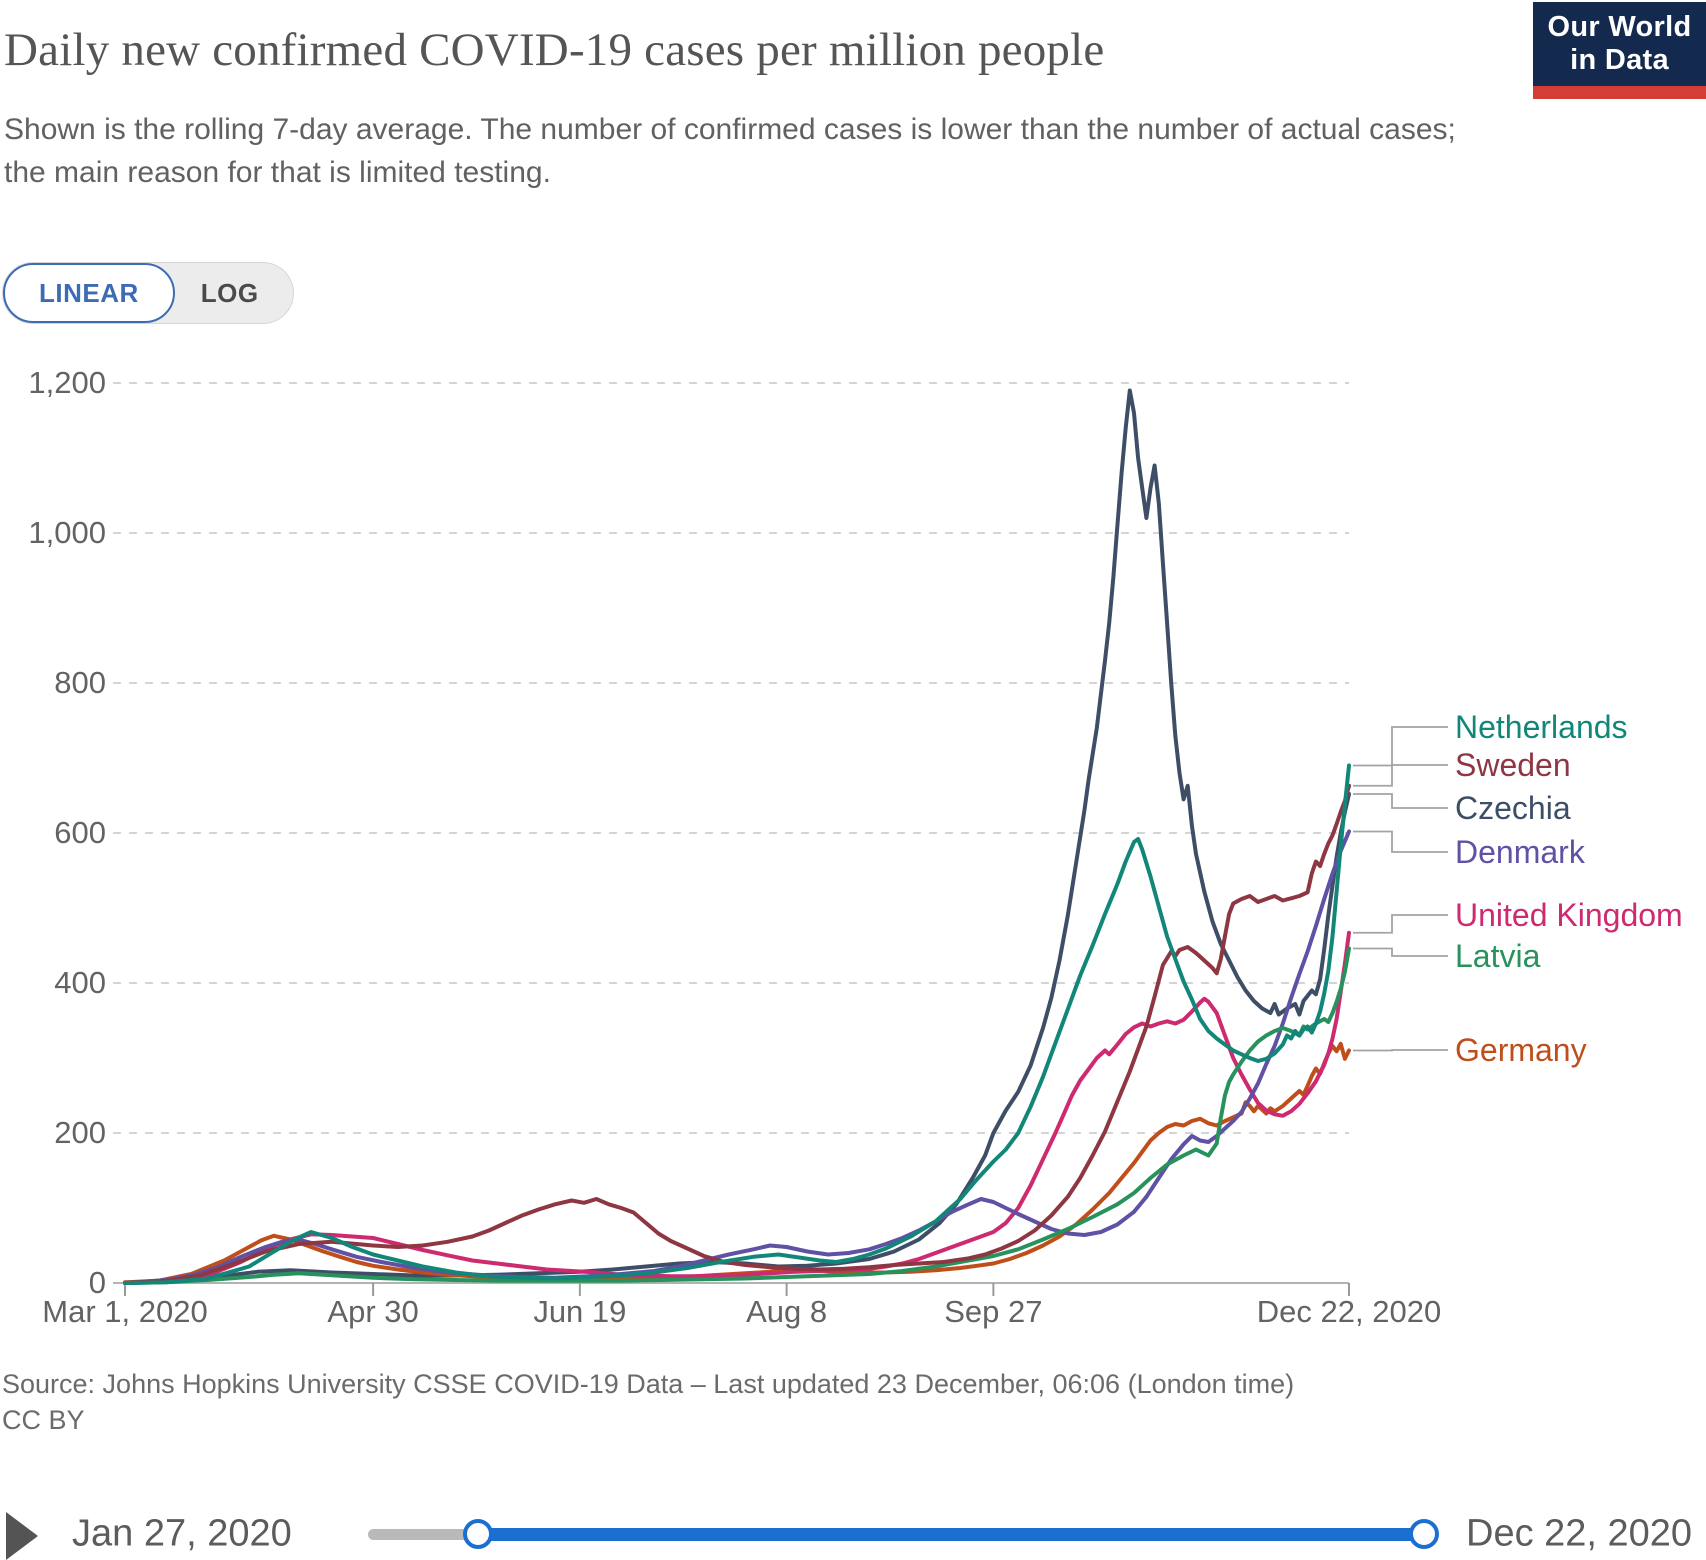  Describe the element at coordinates (1400, 775) in the screenshot. I see `legend-leader-sweden` at that location.